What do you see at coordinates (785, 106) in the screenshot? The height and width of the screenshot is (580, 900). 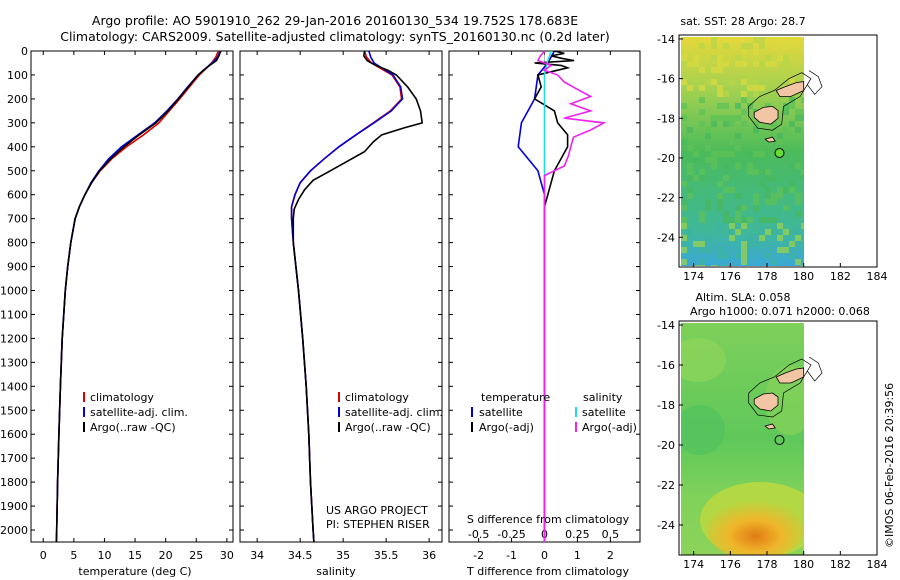 I see `fiji-islands` at bounding box center [785, 106].